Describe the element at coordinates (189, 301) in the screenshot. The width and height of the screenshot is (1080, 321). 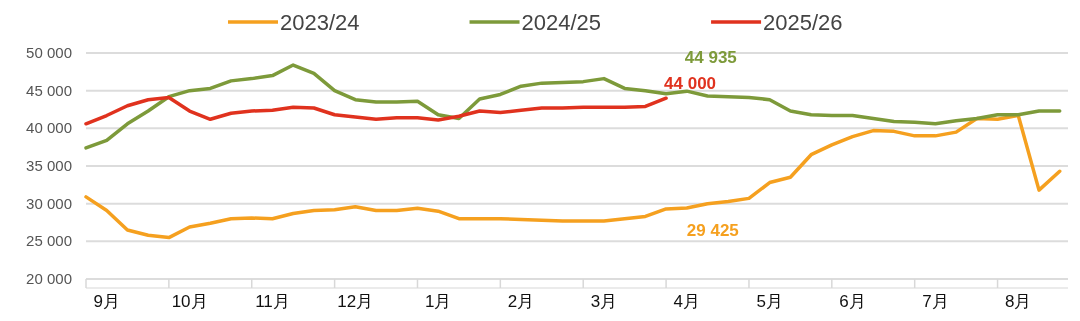
I see `x-tick-label: 10月` at that location.